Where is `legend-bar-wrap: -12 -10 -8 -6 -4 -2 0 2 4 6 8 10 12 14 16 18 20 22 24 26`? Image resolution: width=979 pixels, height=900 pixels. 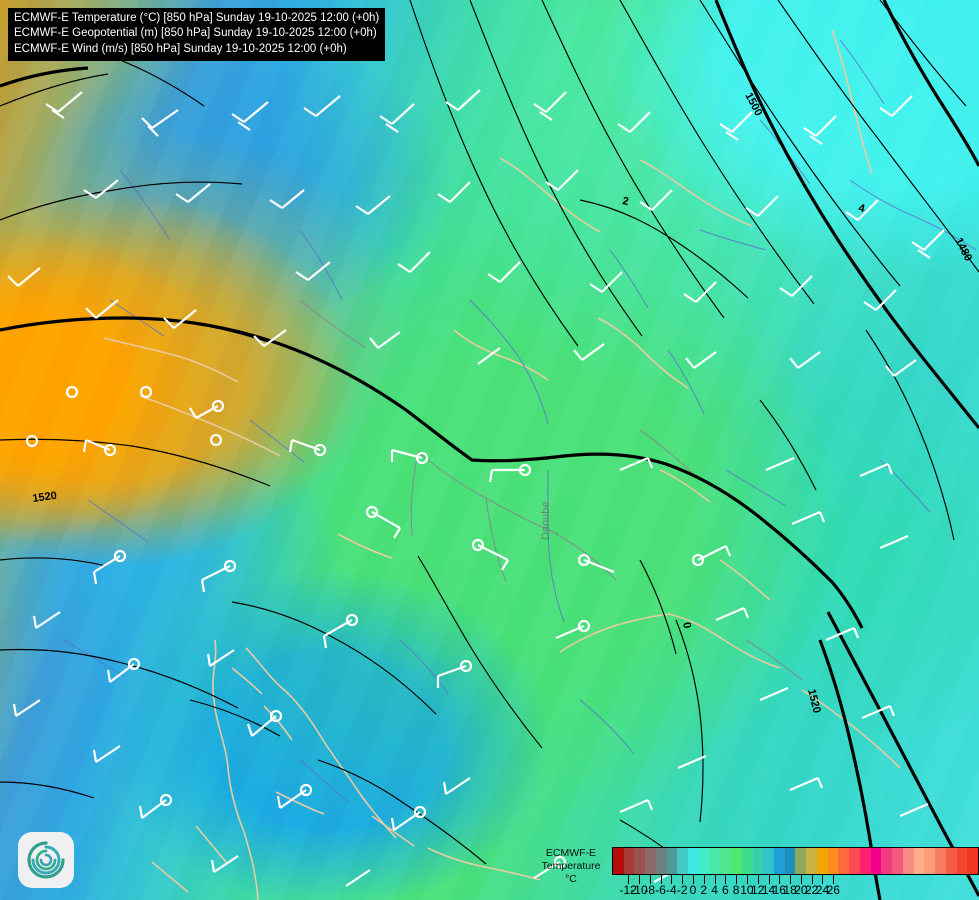
legend-bar-wrap: -12 -10 -8 -6 -4 -2 0 2 4 6 8 10 12 14 16 18 20 22 24 26 is located at coordinates (795, 871).